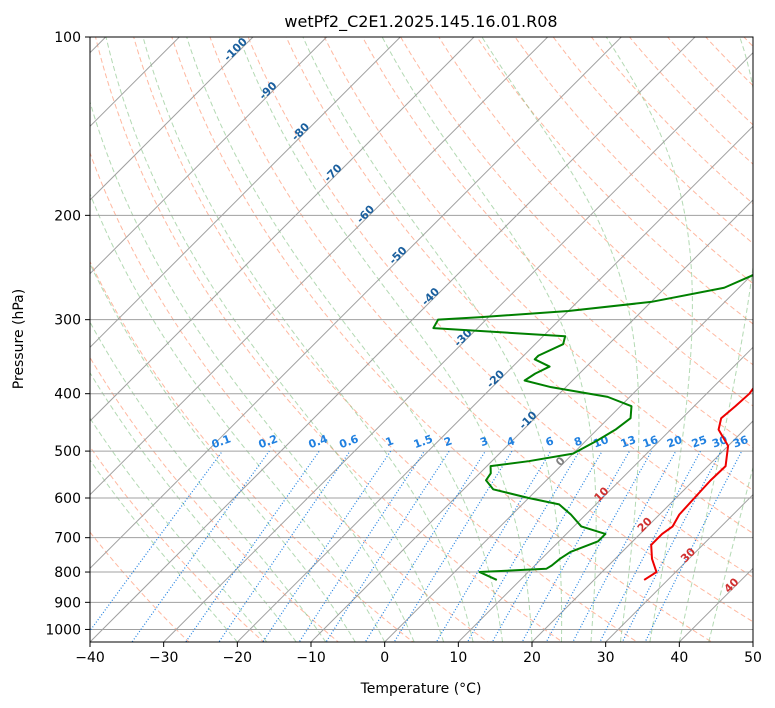  What do you see at coordinates (67, 499) in the screenshot?
I see `y-tick-label: 600` at bounding box center [67, 499].